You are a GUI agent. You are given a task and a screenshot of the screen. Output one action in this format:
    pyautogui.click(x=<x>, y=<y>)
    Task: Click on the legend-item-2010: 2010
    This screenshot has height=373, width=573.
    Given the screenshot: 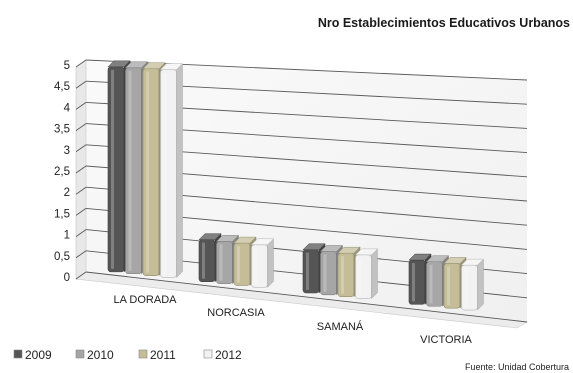 What is the action you would take?
    pyautogui.click(x=94, y=355)
    